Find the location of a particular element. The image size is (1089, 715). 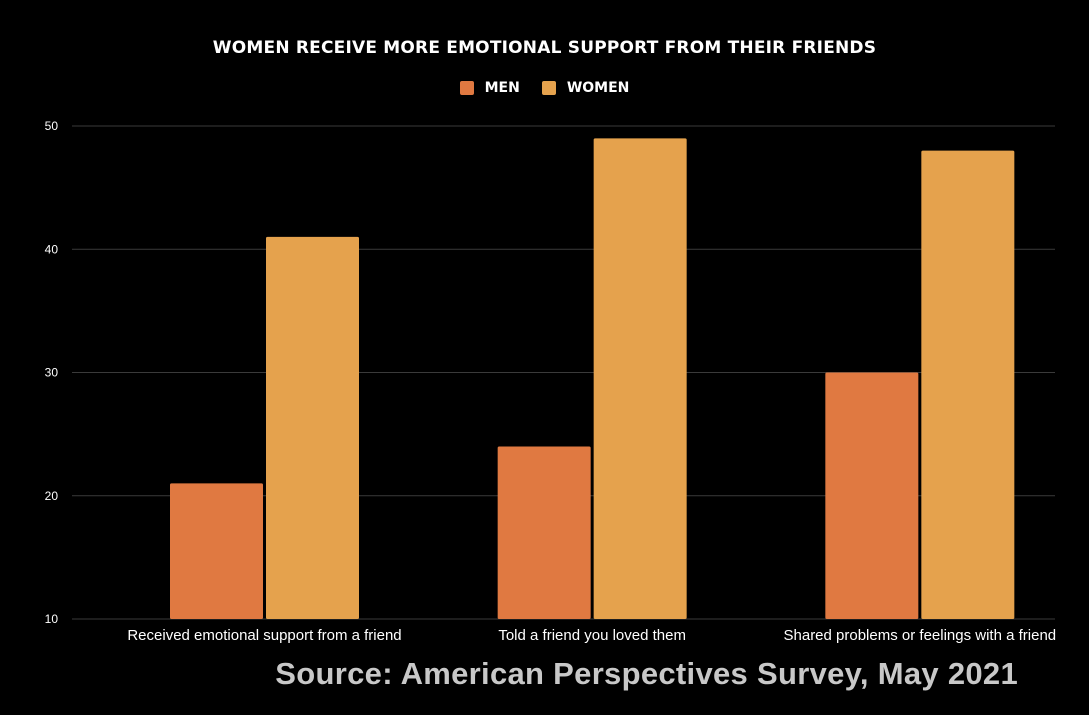

legend-item-women: WOMEN is located at coordinates (585, 88).